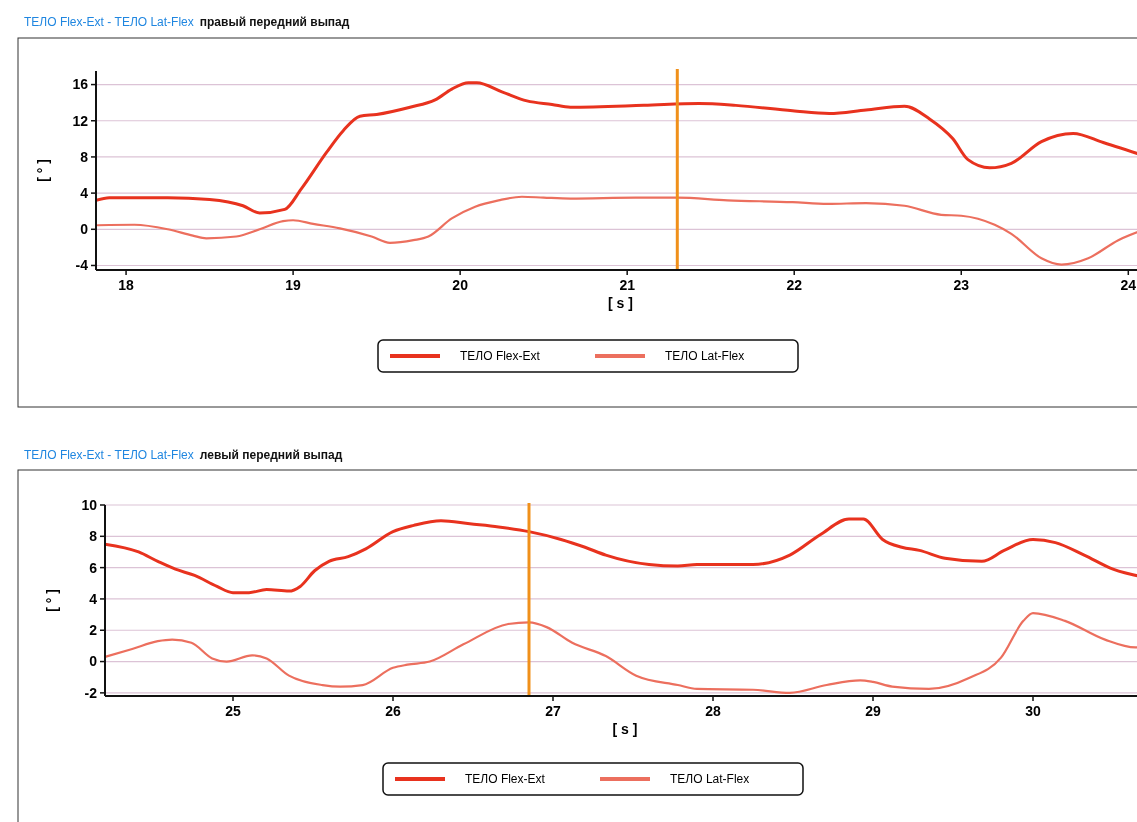  I want to click on x-tick-label: 27, so click(553, 711).